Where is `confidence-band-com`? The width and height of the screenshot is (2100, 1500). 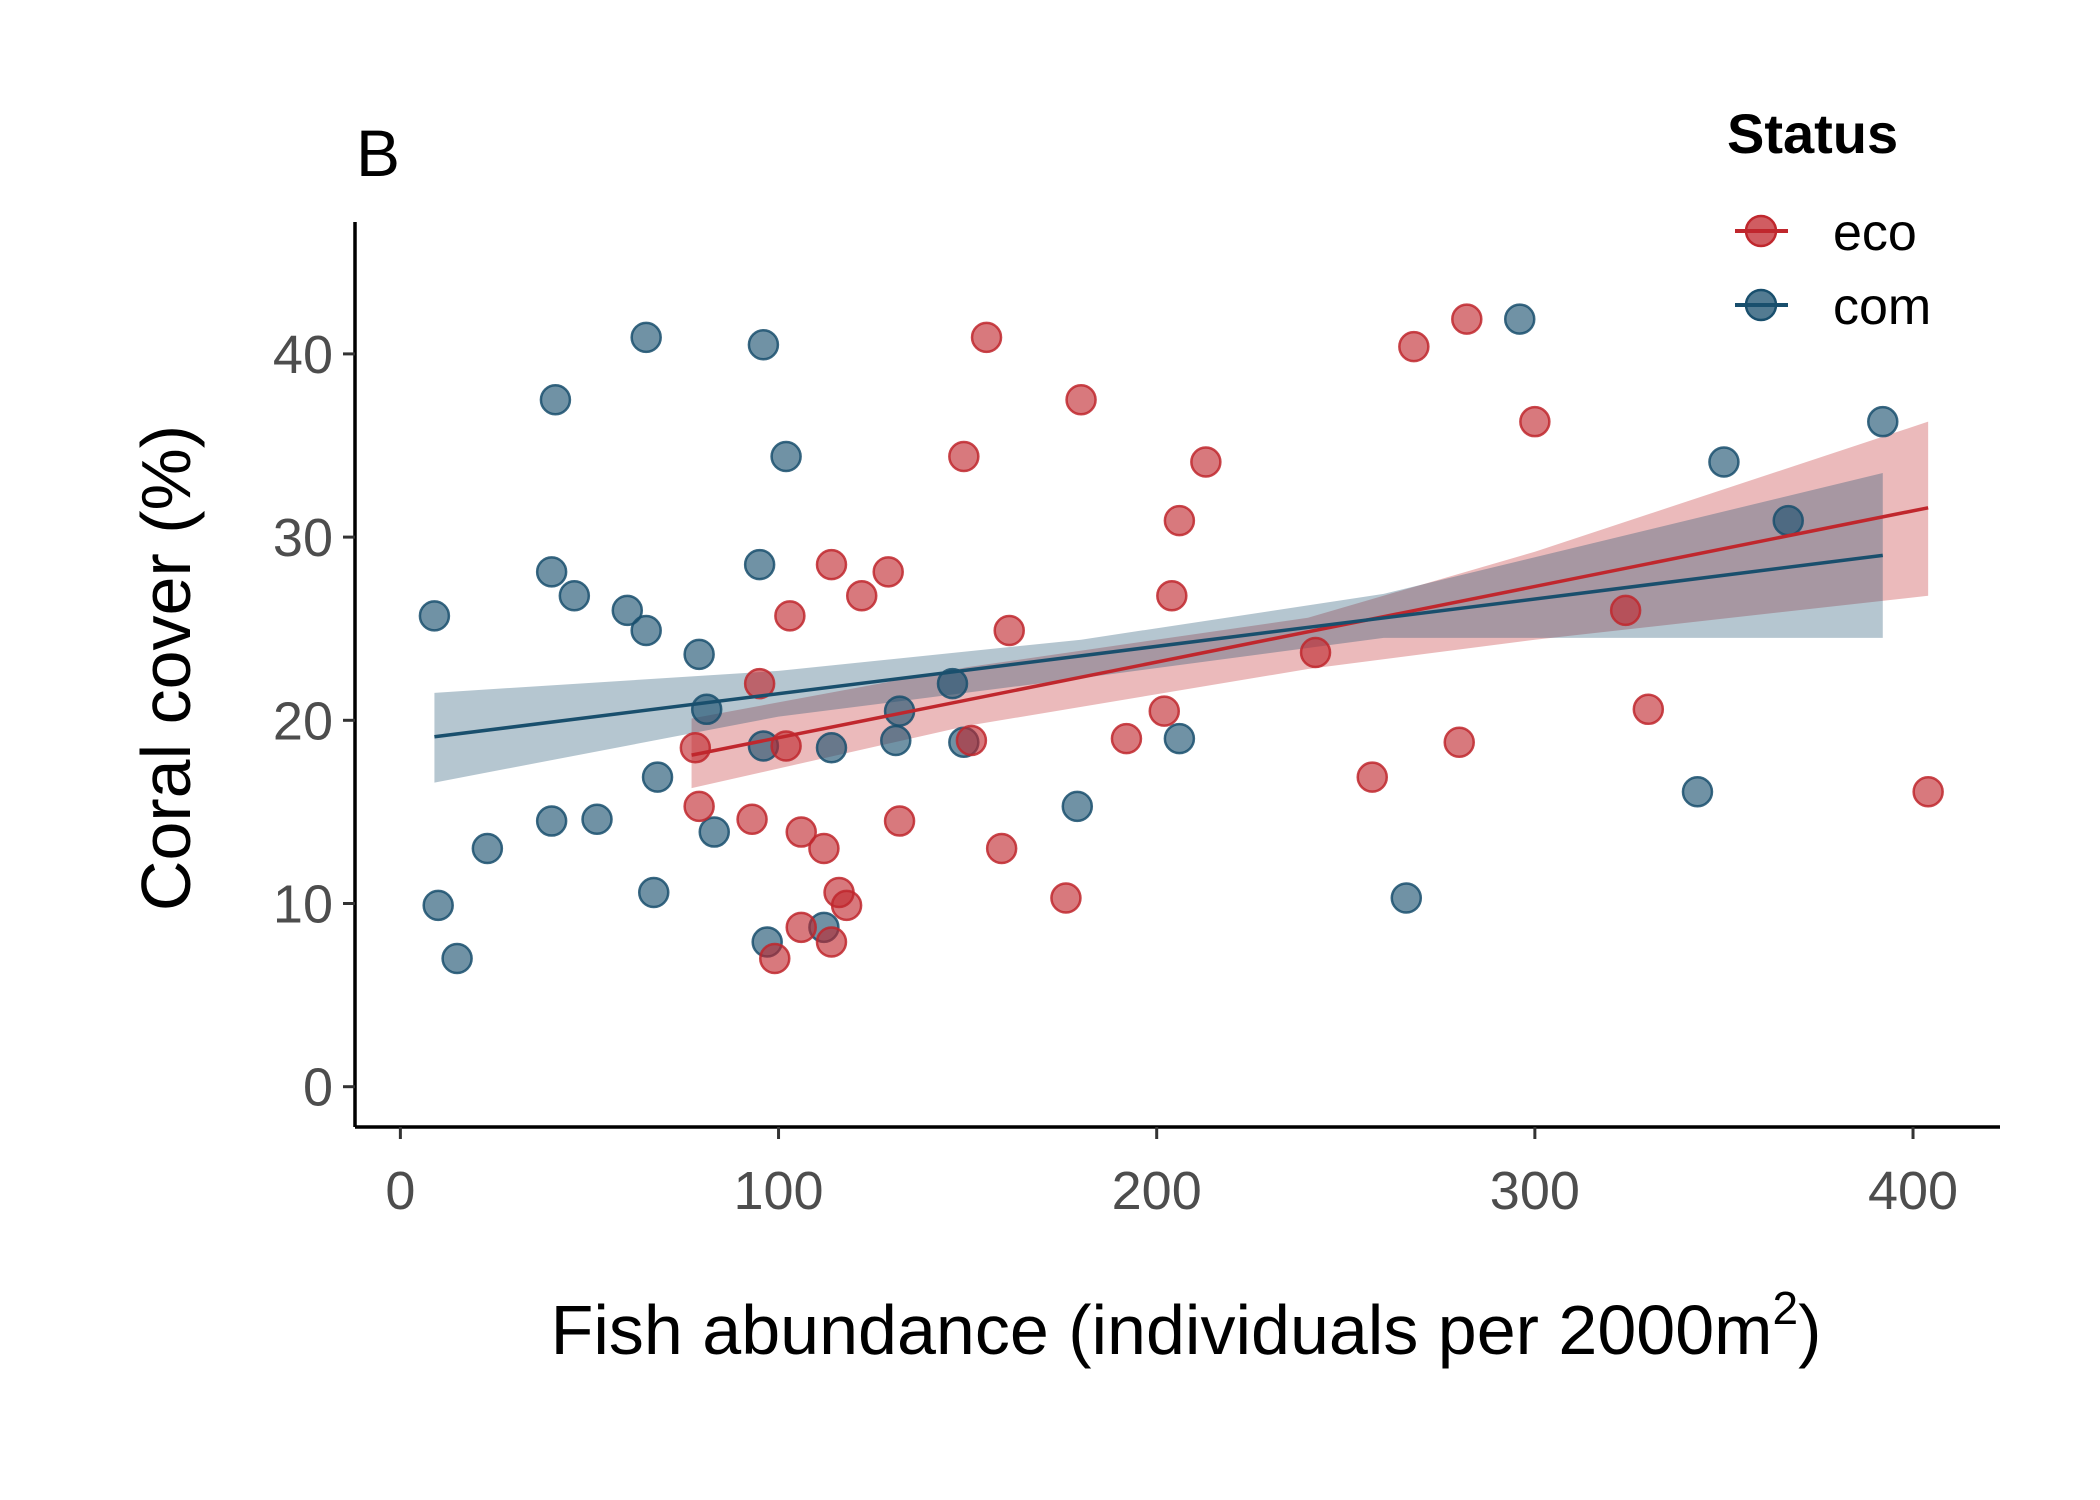 confidence-band-com is located at coordinates (1158, 627).